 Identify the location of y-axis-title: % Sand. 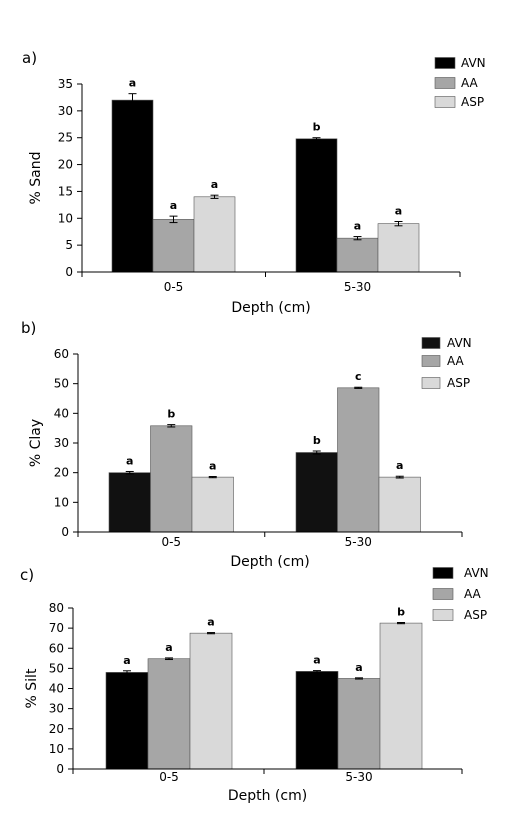
(36, 178).